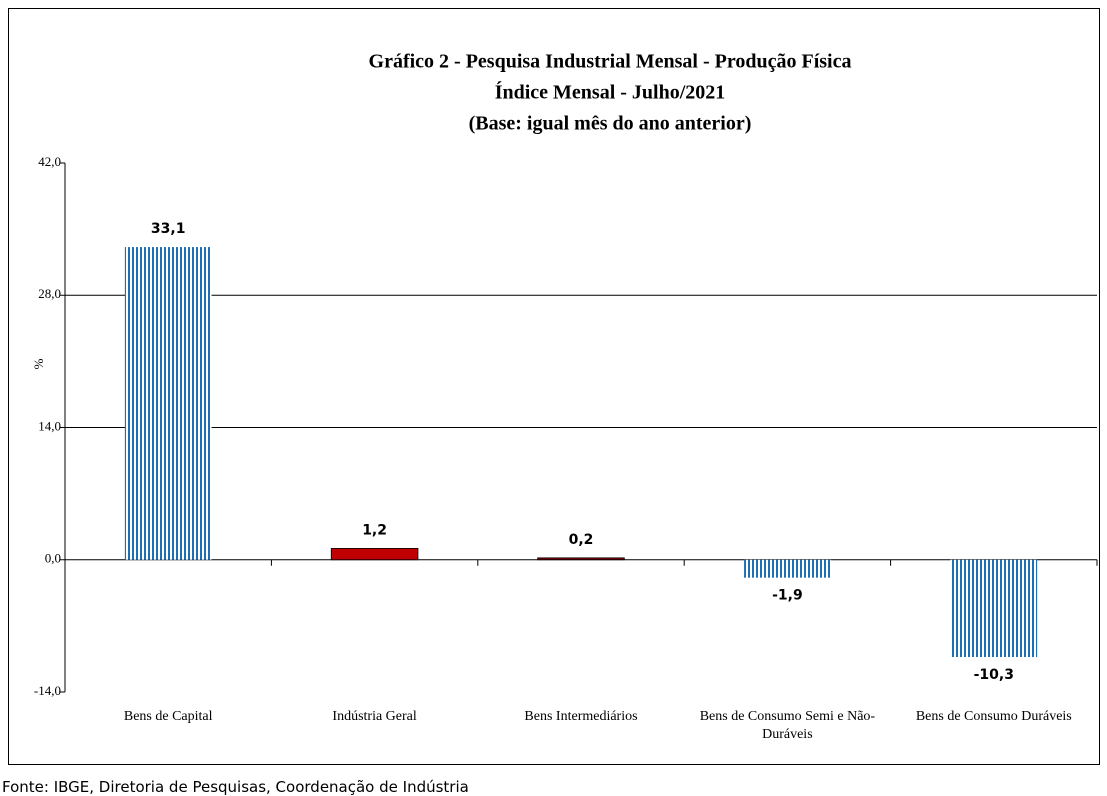 This screenshot has width=1107, height=796. What do you see at coordinates (53, 558) in the screenshot?
I see `y-tick-label: 0,0` at bounding box center [53, 558].